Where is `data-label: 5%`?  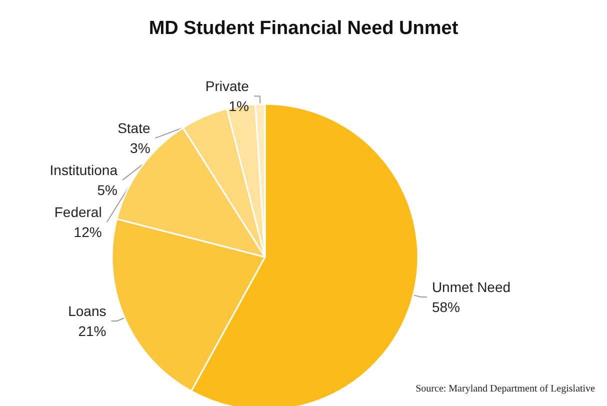
data-label: 5% is located at coordinates (107, 190).